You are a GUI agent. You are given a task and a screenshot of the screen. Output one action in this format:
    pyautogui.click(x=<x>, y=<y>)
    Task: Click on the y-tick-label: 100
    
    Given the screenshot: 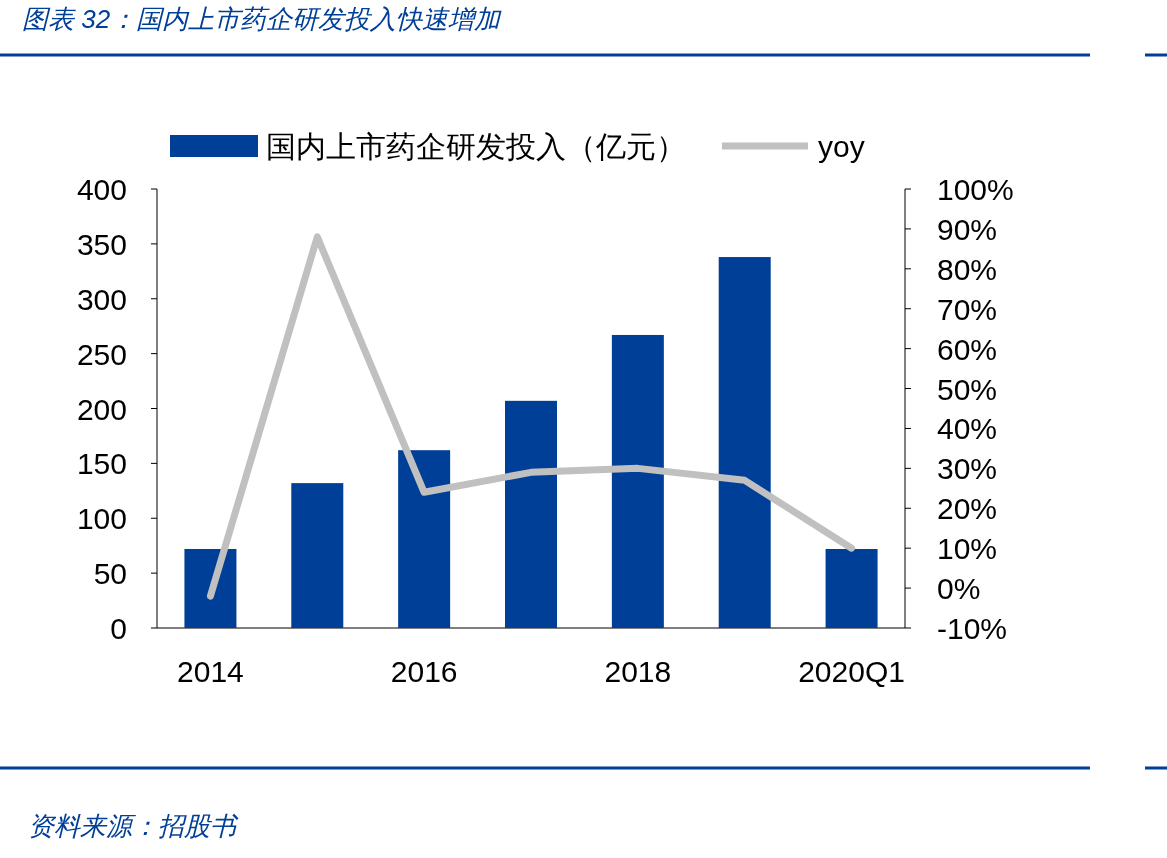 What is the action you would take?
    pyautogui.click(x=101, y=519)
    